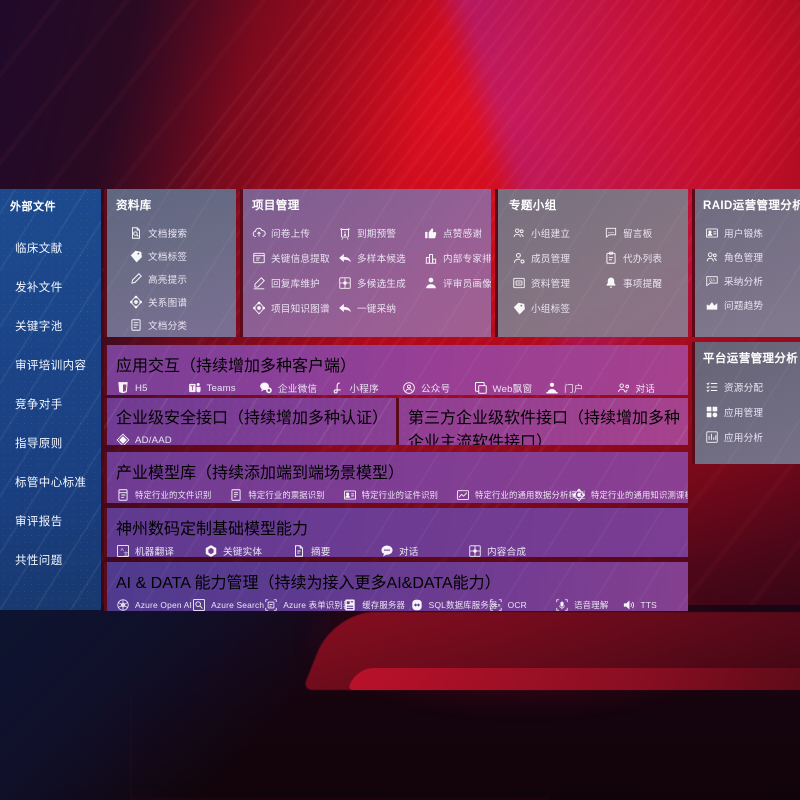  I want to click on model-item-data-analysis-model: 特定行业的通用数据分析模型, so click(520, 495).